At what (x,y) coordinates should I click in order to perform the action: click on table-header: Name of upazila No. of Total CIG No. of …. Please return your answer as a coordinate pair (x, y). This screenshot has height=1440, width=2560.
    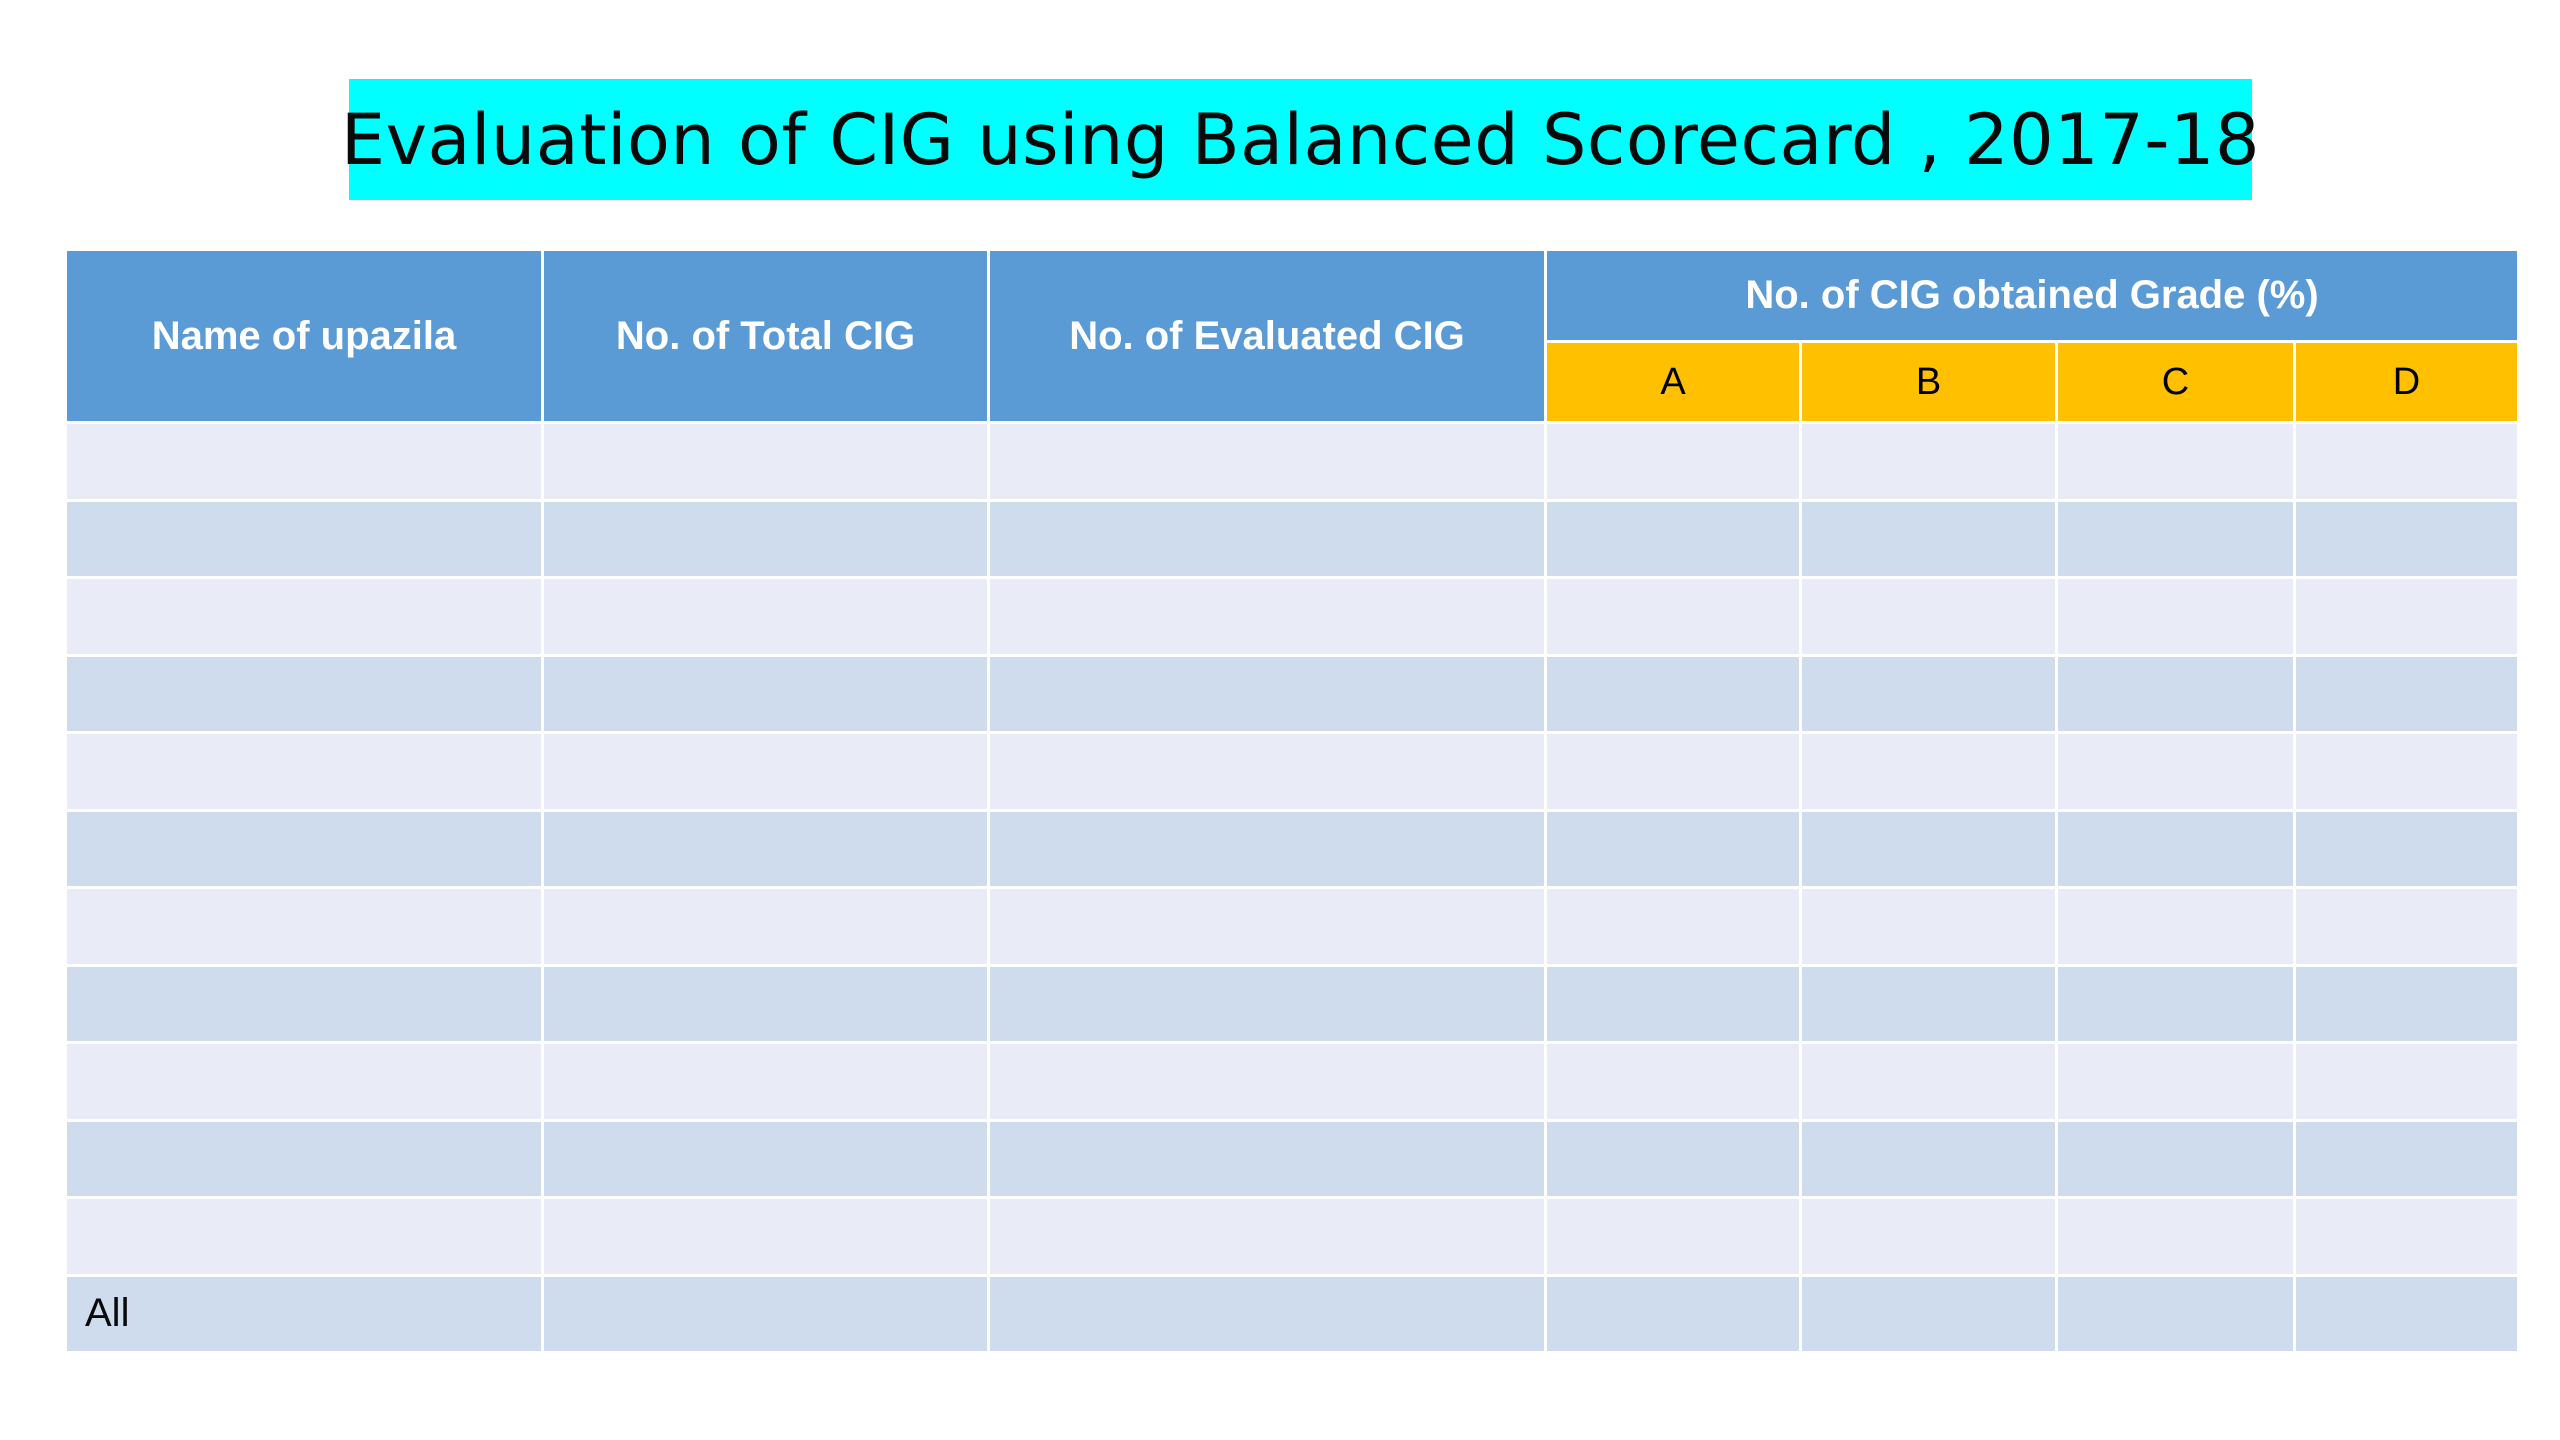
    Looking at the image, I should click on (1292, 336).